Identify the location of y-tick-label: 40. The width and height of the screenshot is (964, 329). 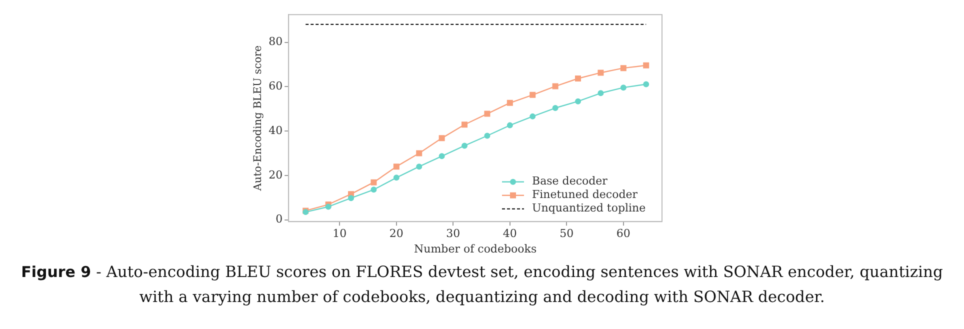
(275, 130).